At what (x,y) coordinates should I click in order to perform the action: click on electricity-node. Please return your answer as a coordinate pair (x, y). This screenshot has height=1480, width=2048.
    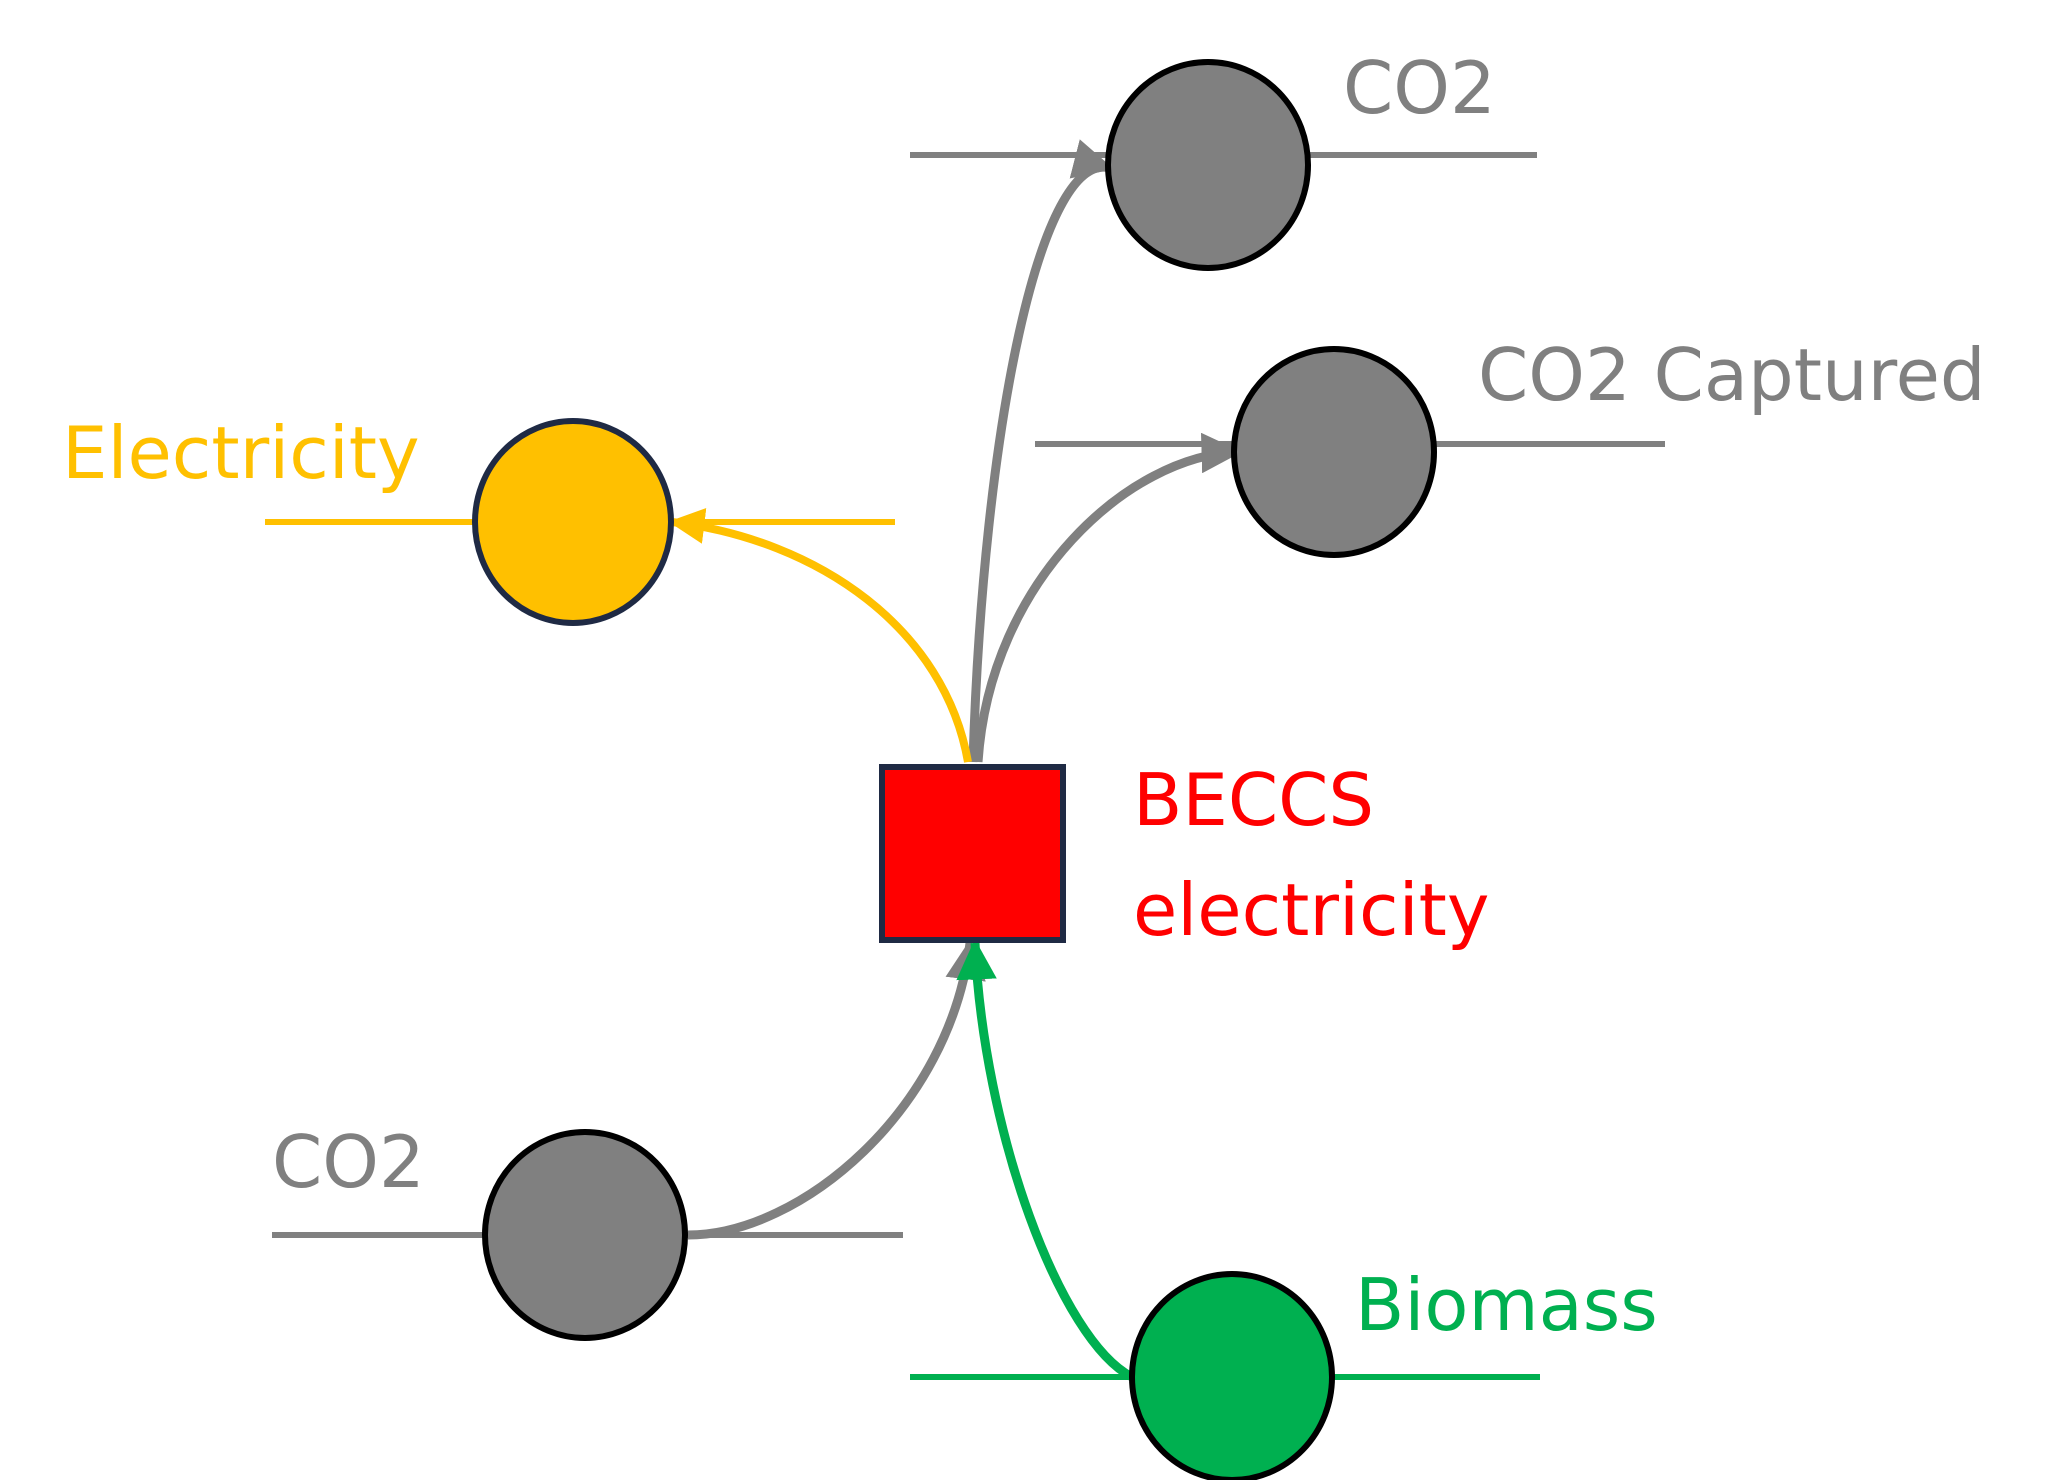
    Looking at the image, I should click on (573, 522).